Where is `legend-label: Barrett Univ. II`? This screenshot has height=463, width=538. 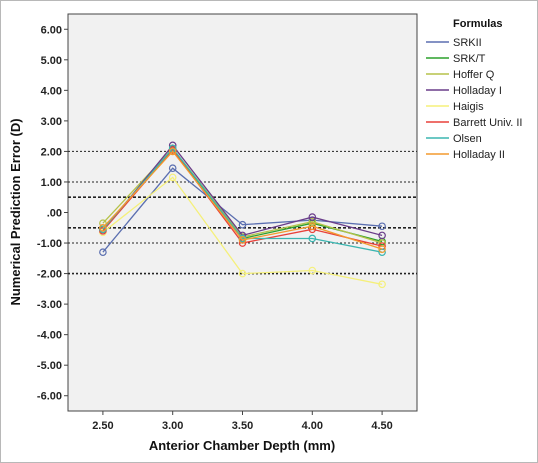
legend-label: Barrett Univ. II is located at coordinates (487, 123).